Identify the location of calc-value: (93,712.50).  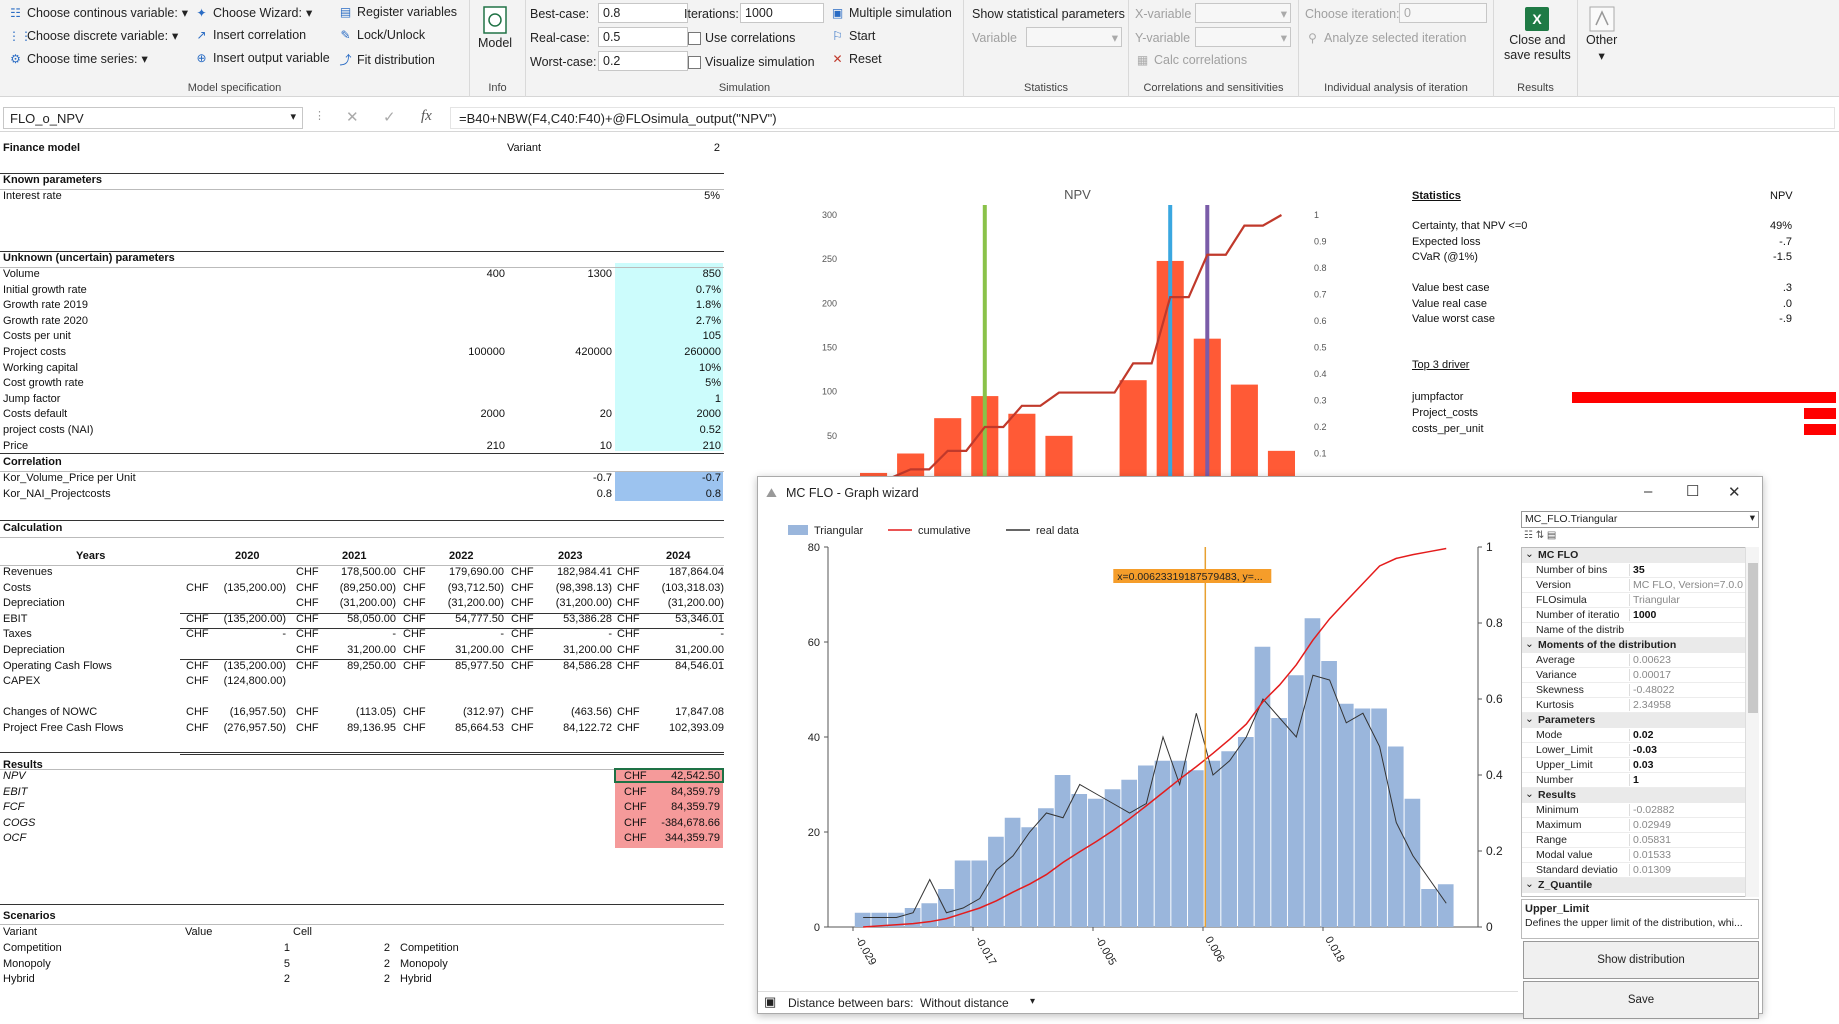
(475, 587).